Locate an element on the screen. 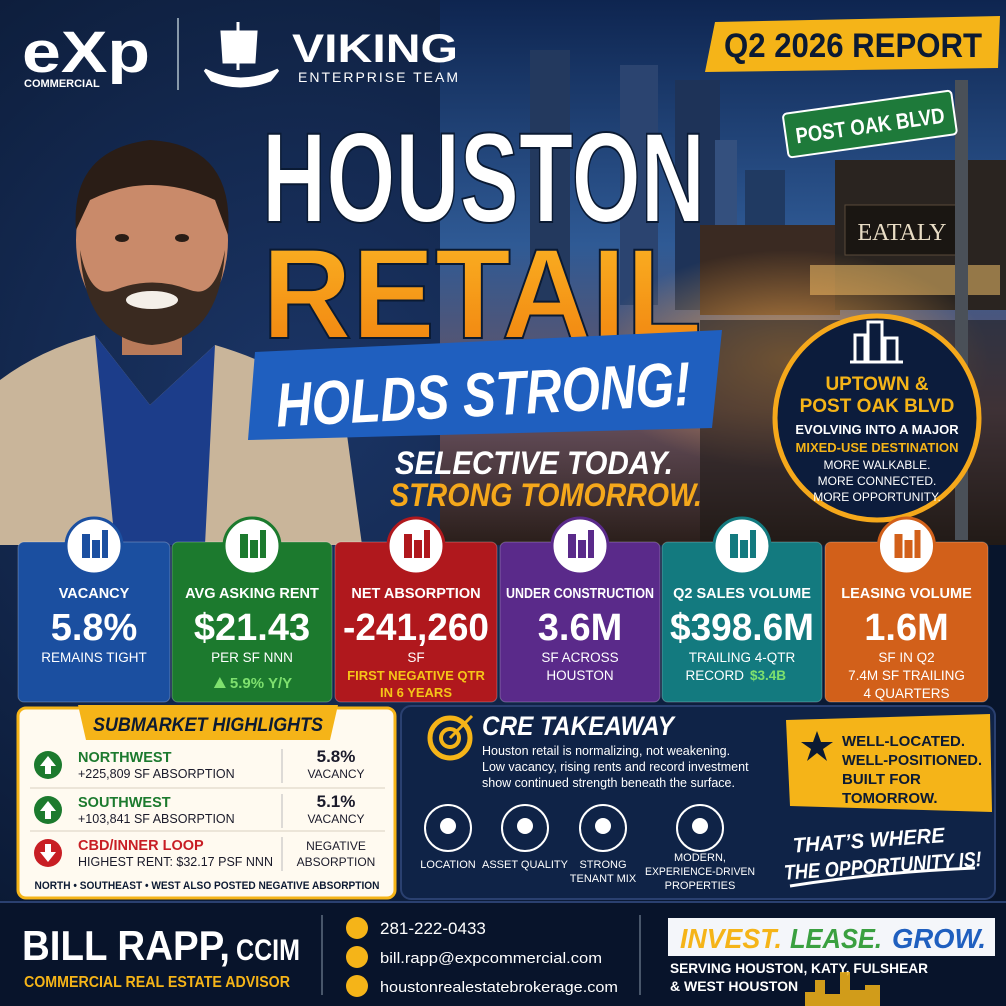  swoosh is located at coordinates (882, 877).